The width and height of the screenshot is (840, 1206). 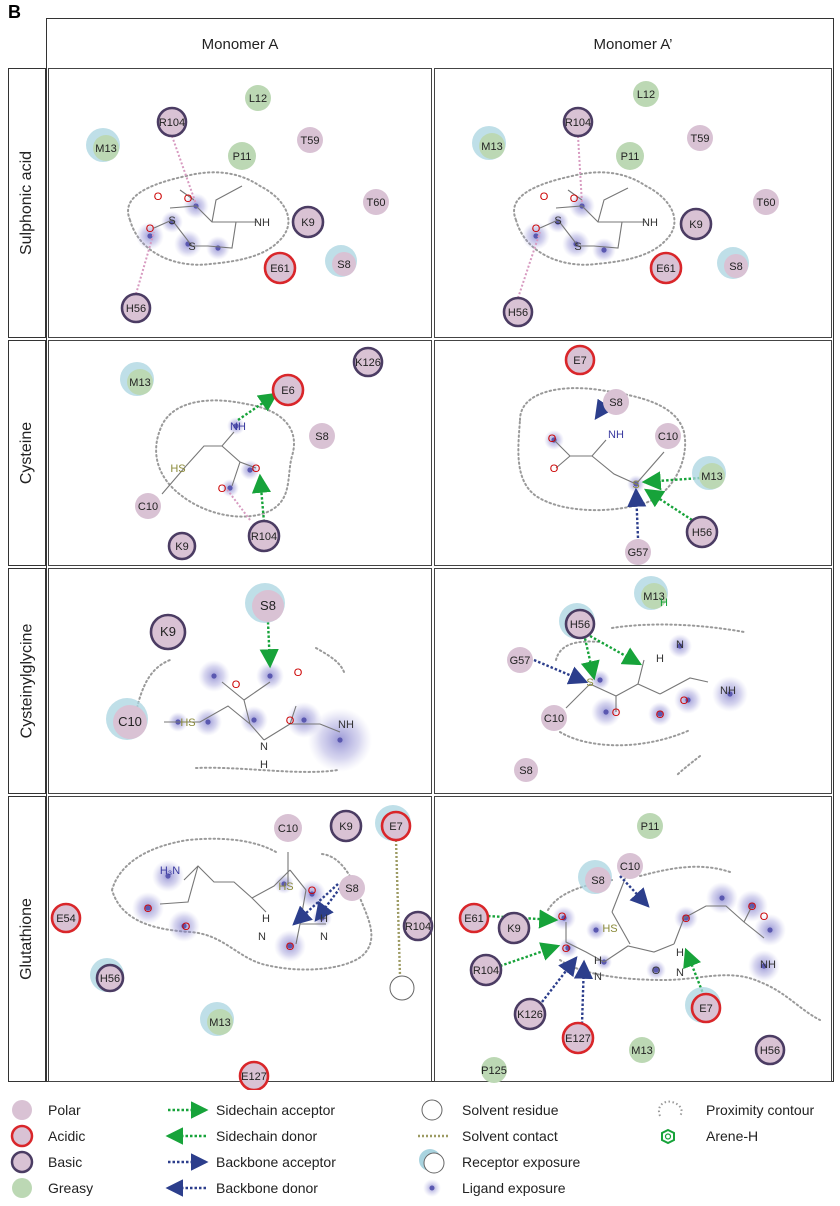 I want to click on legend-label-bb-acceptor: Backbone acceptor, so click(x=276, y=1162).